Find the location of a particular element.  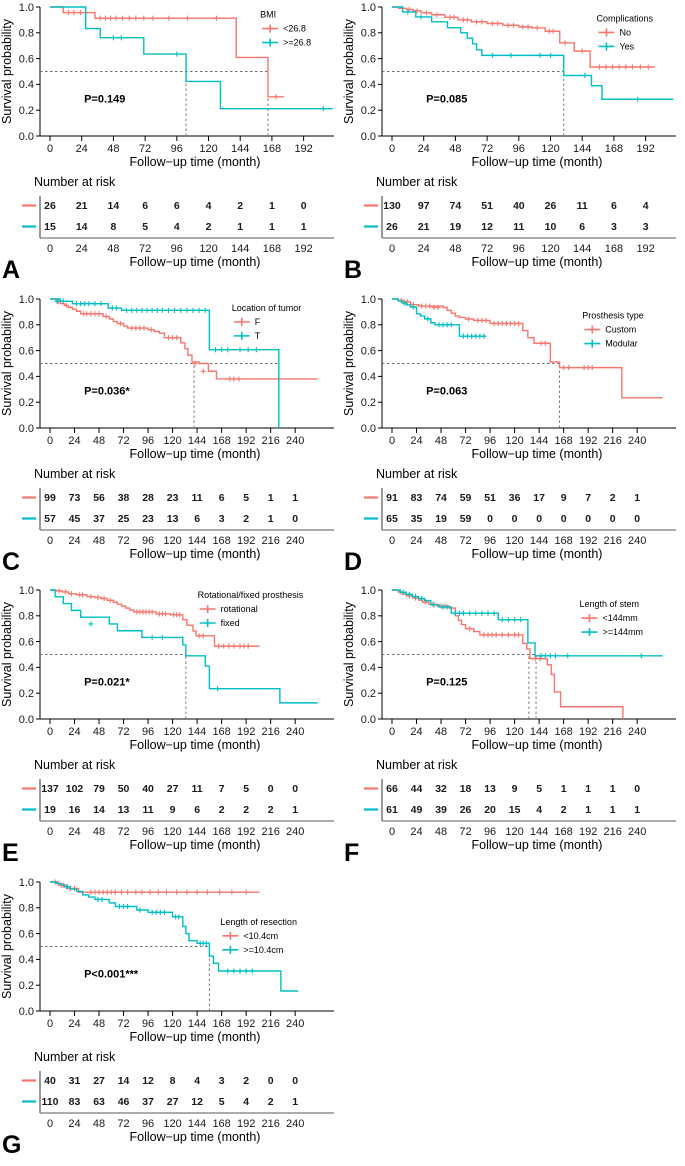

risk-count: 15 is located at coordinates (50, 227).